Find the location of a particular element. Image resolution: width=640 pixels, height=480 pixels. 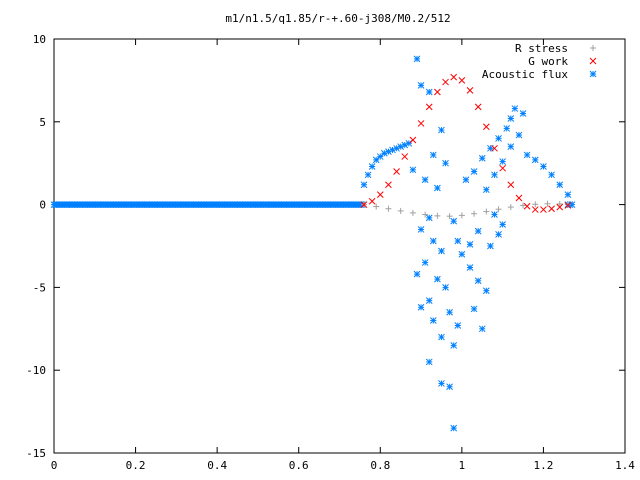

acoustic-flux-baseline is located at coordinates (313, 204).